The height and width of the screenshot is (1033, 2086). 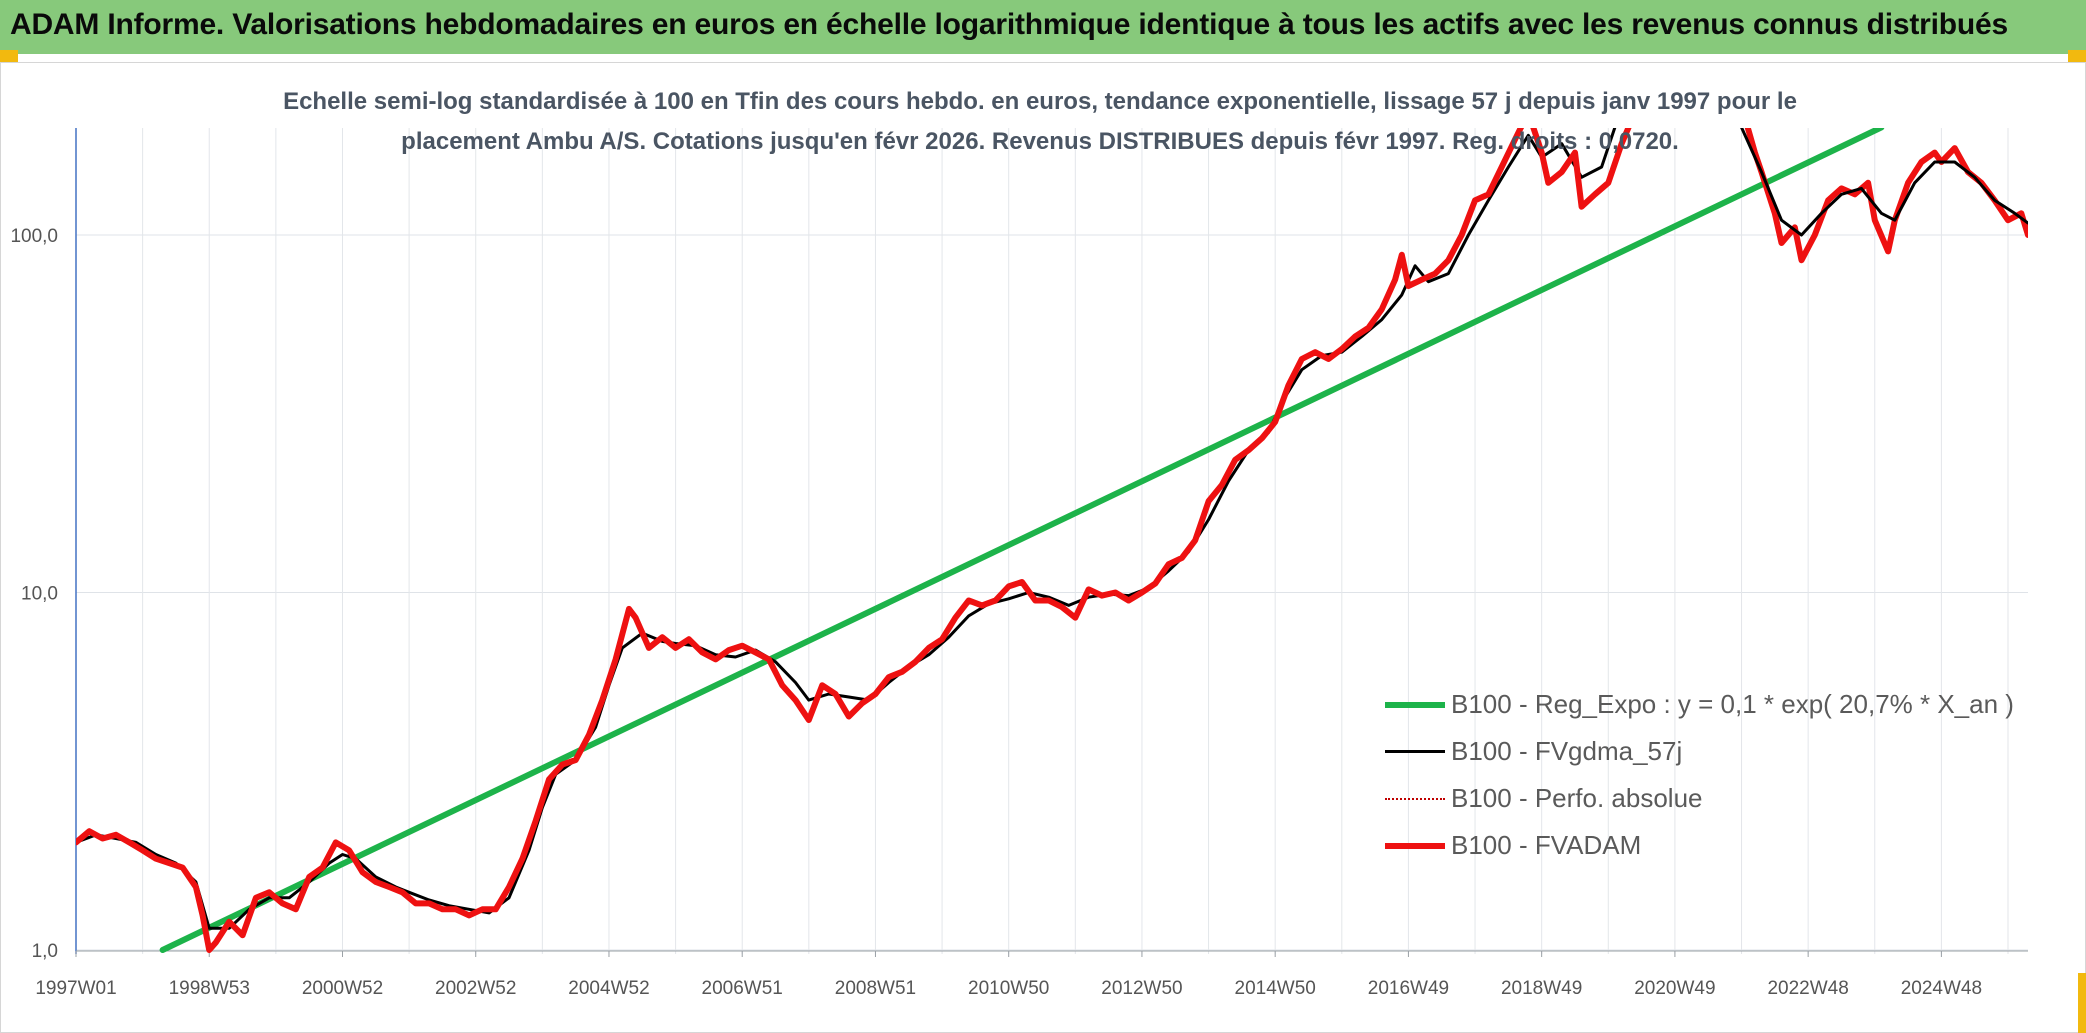 What do you see at coordinates (475, 988) in the screenshot?
I see `x-tick-label: 2002W52` at bounding box center [475, 988].